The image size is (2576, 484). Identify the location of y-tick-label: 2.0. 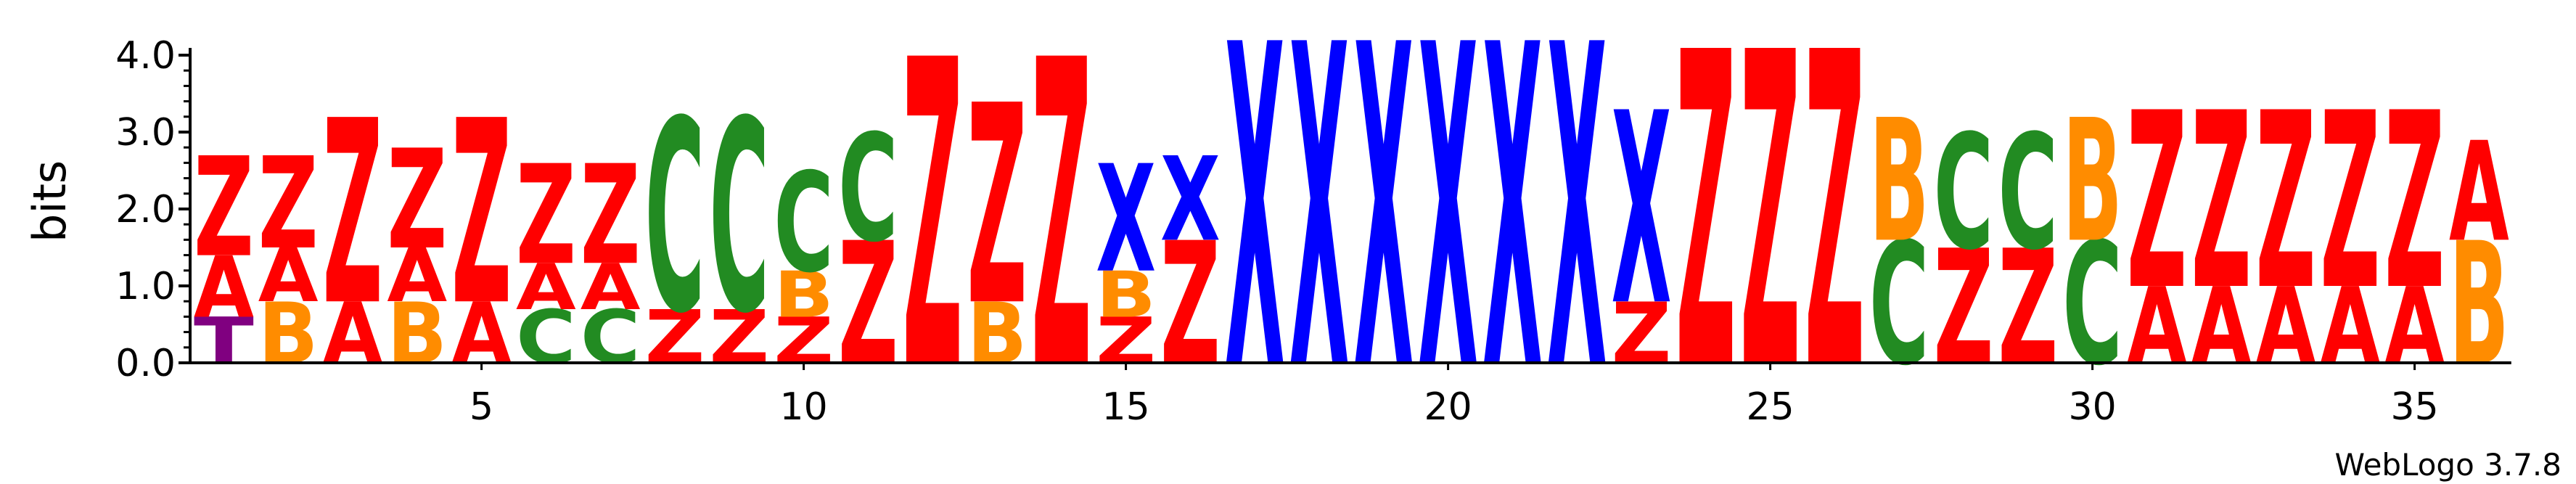
(145, 209).